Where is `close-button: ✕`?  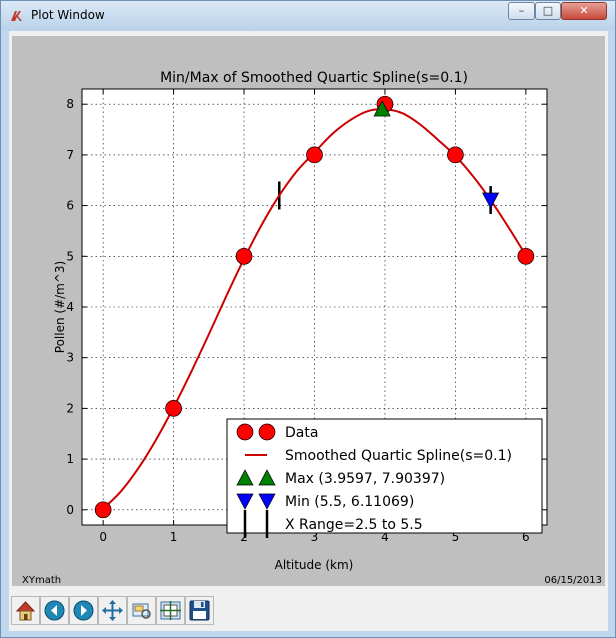 close-button: ✕ is located at coordinates (584, 11).